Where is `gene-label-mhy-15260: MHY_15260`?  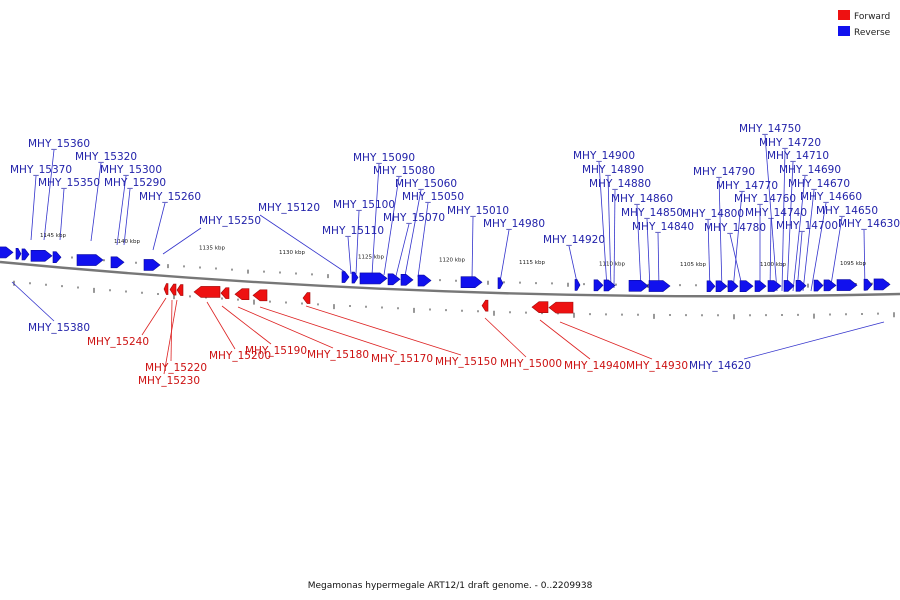 gene-label-mhy-15260: MHY_15260 is located at coordinates (170, 197).